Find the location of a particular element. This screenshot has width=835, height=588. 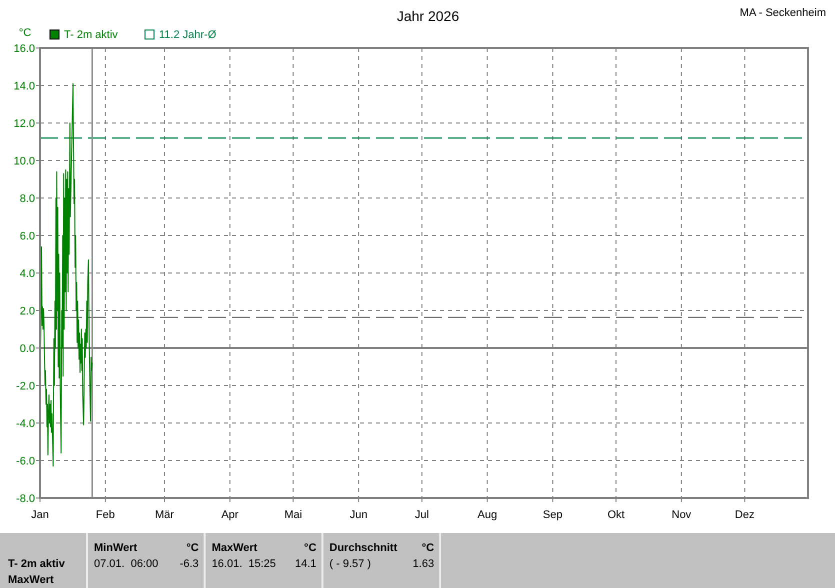

y-tick-label: 8.0 is located at coordinates (27, 199).